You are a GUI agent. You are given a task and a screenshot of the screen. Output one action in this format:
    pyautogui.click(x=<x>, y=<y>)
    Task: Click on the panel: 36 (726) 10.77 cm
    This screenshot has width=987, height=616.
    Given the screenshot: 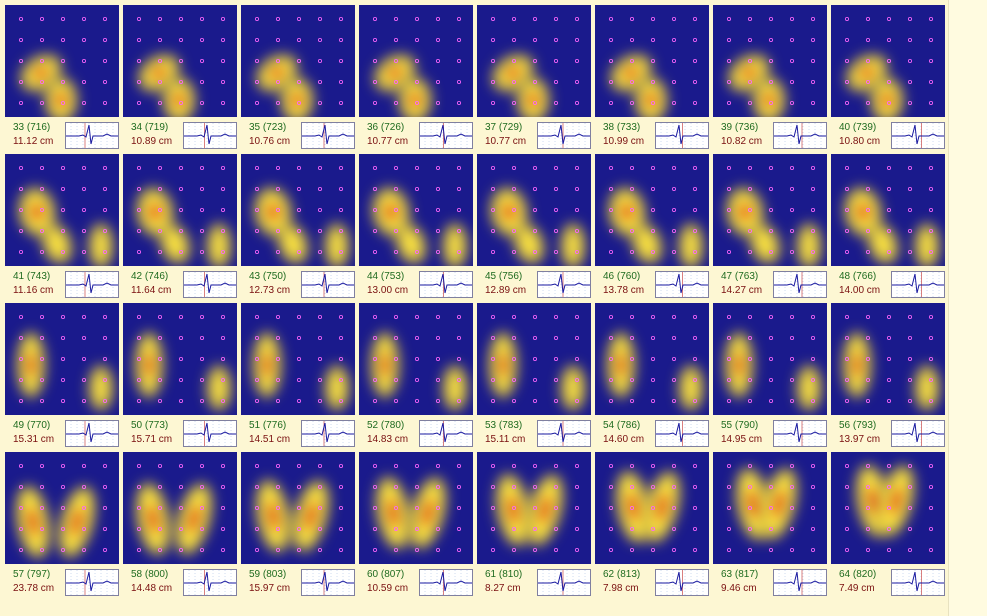 What is the action you would take?
    pyautogui.click(x=416, y=77)
    